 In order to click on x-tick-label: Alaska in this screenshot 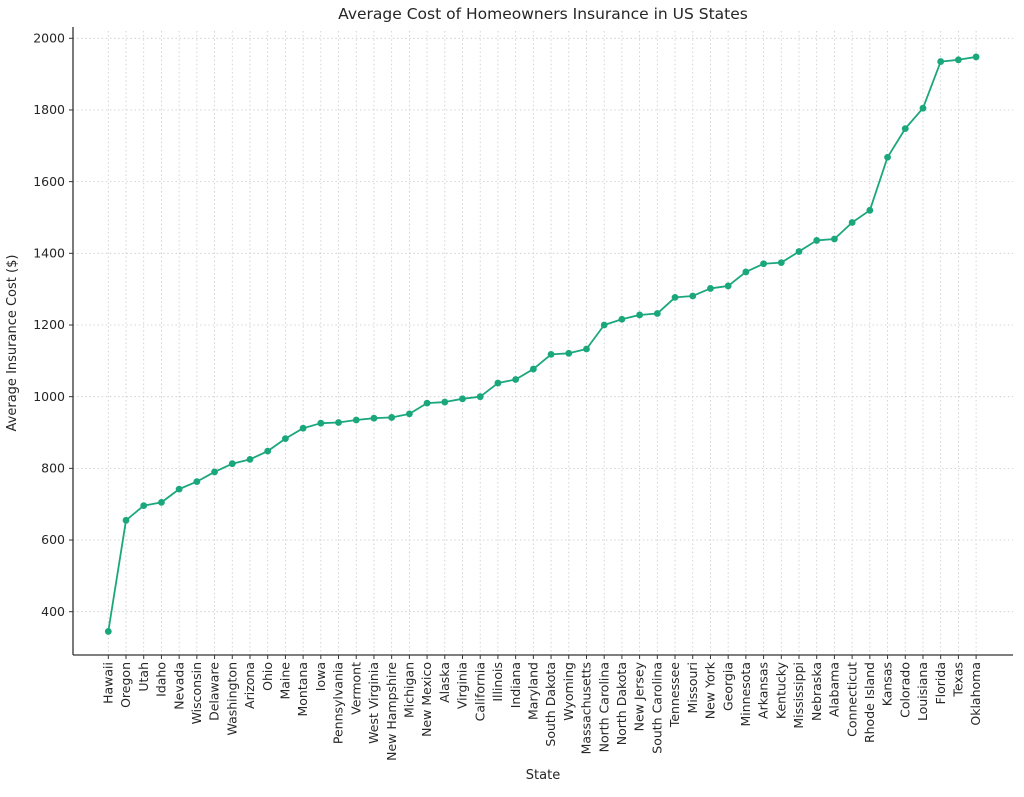, I will do `click(444, 682)`.